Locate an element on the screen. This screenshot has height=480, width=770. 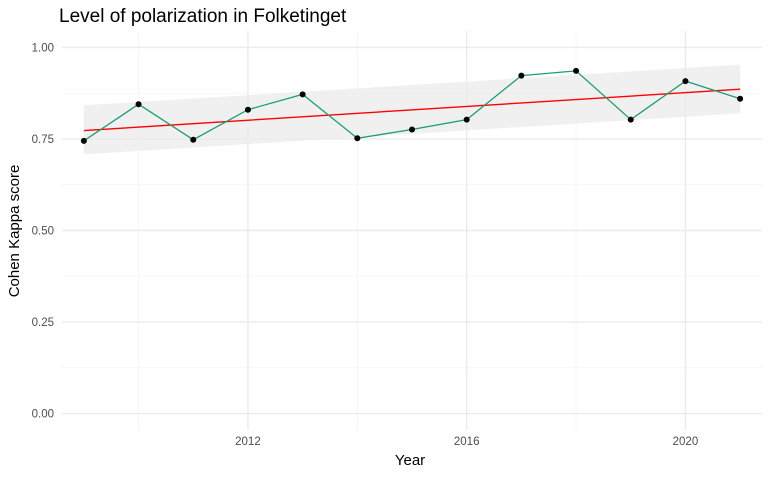
x-tick-label: 2020 is located at coordinates (686, 442).